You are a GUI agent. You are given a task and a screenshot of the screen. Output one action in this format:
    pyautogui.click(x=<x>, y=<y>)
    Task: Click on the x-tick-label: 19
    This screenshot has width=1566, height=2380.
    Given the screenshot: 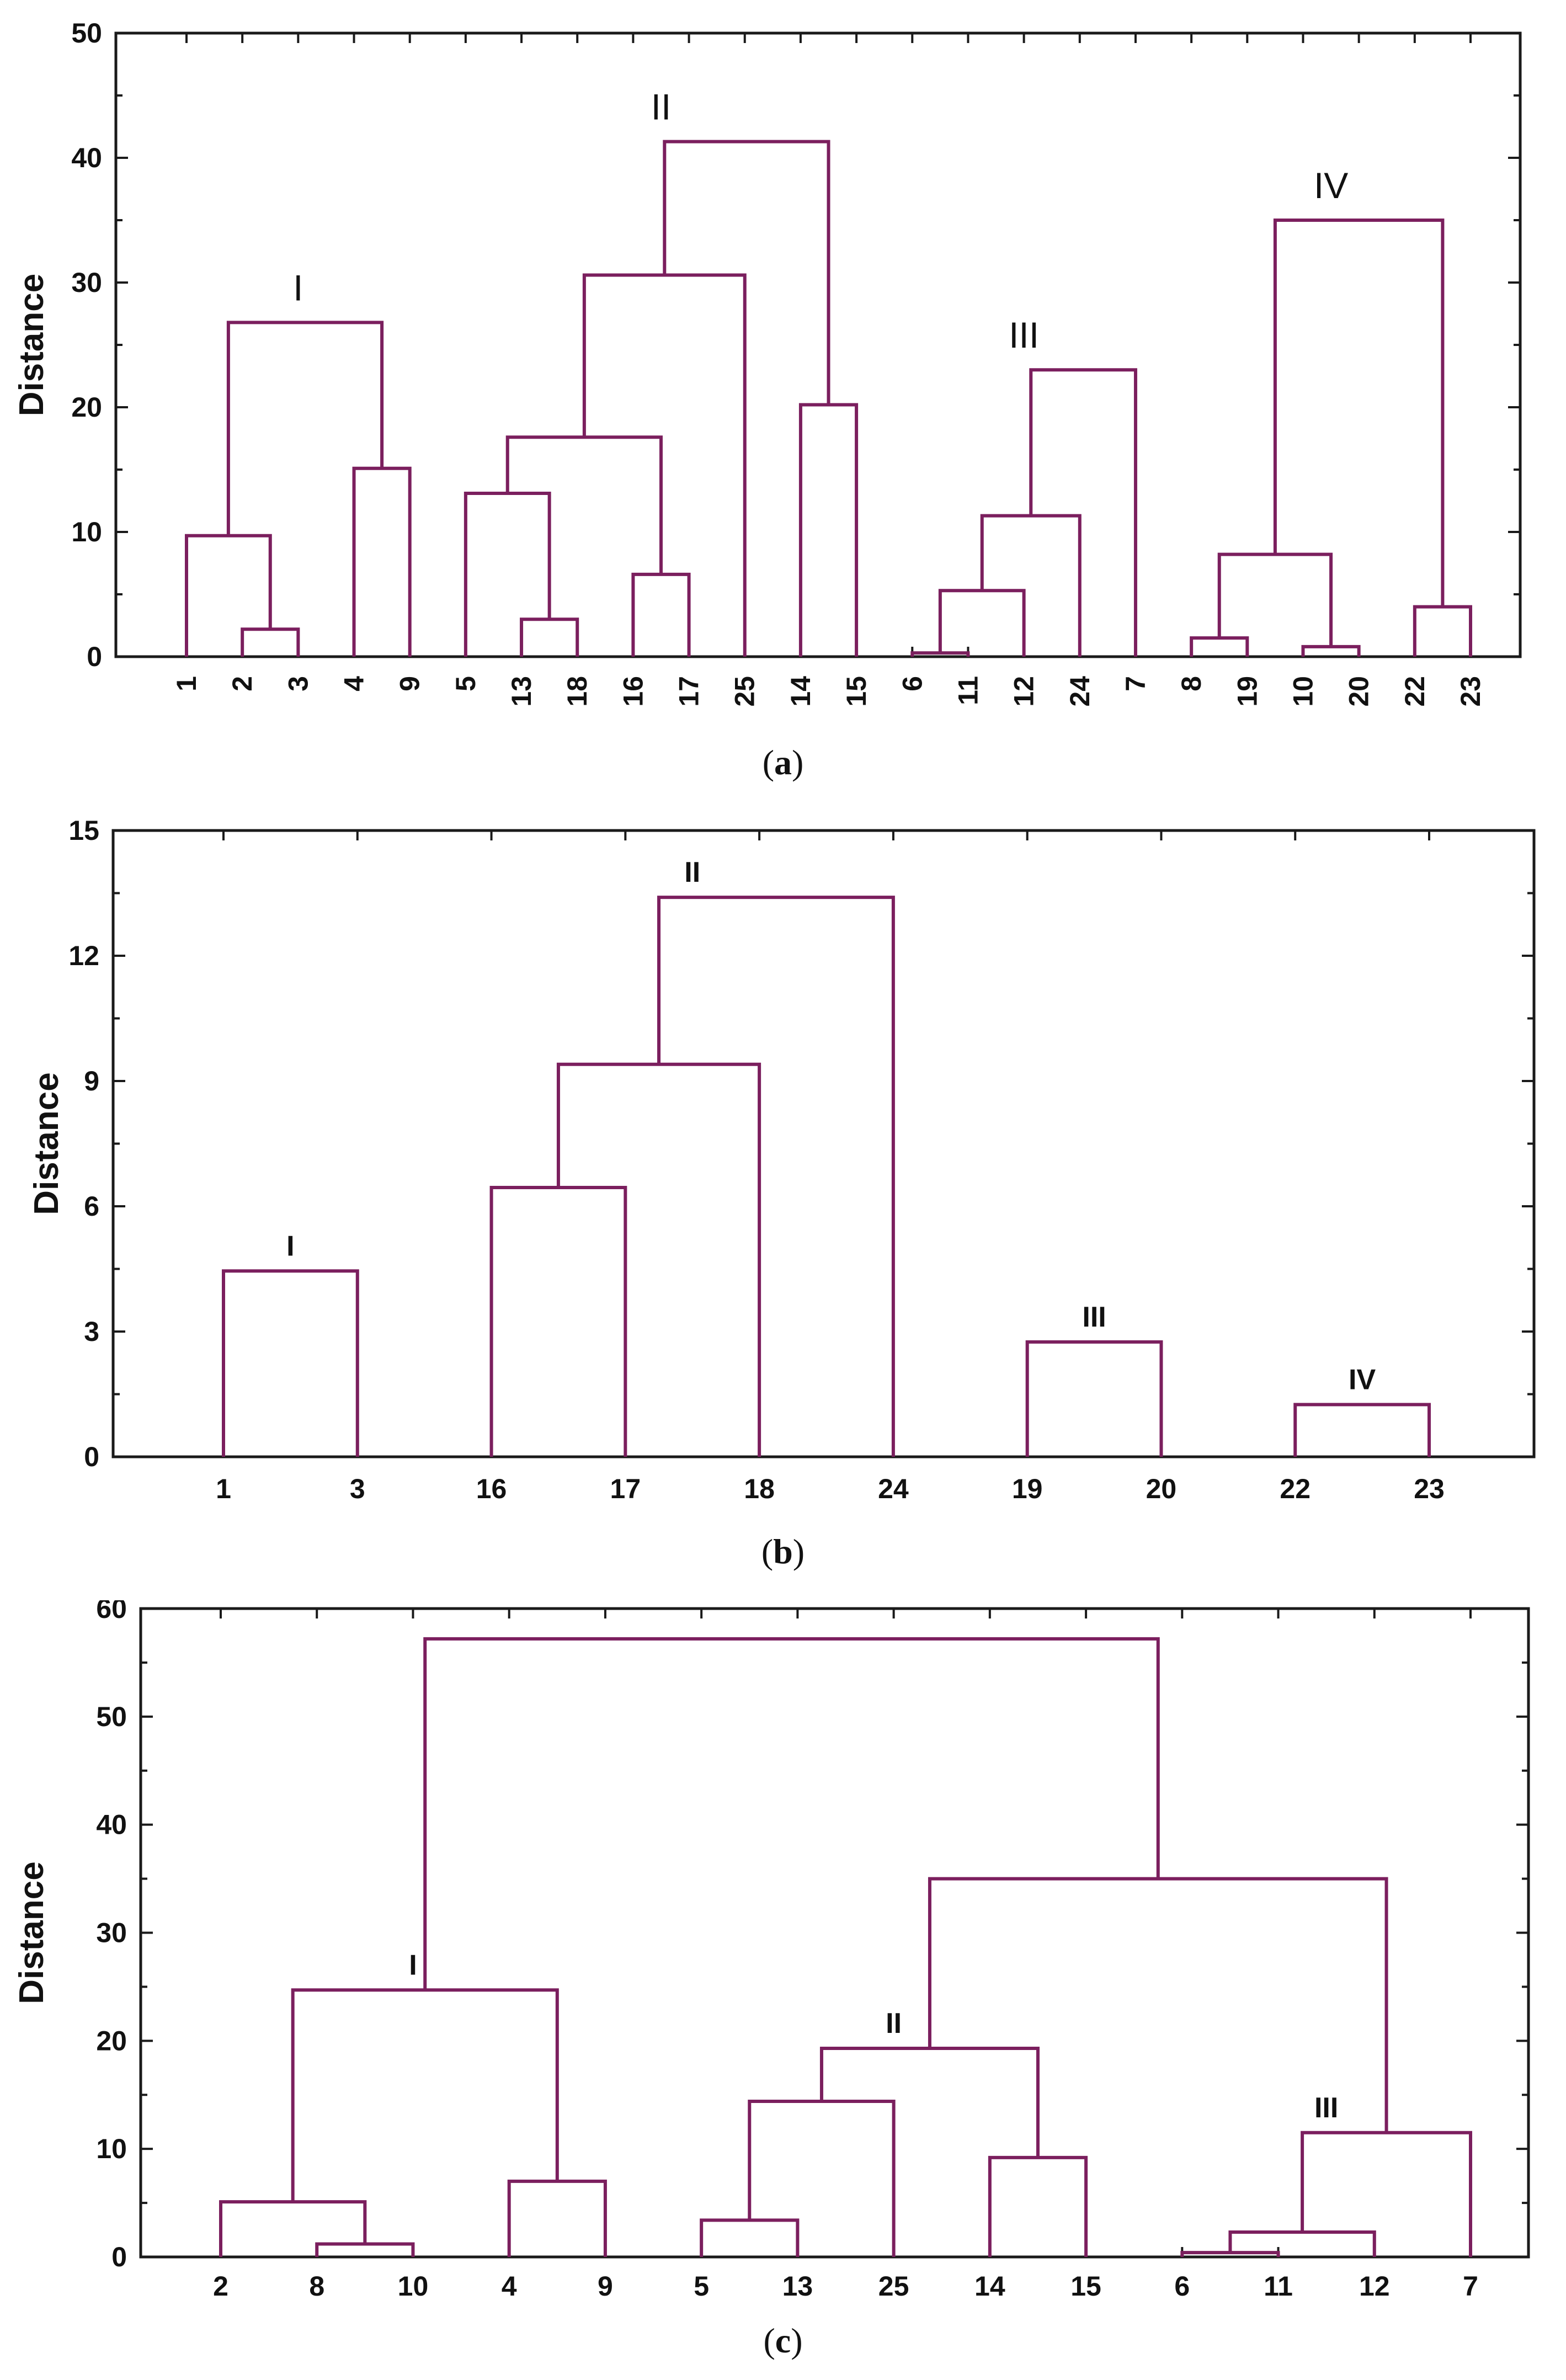 What is the action you would take?
    pyautogui.click(x=1247, y=691)
    